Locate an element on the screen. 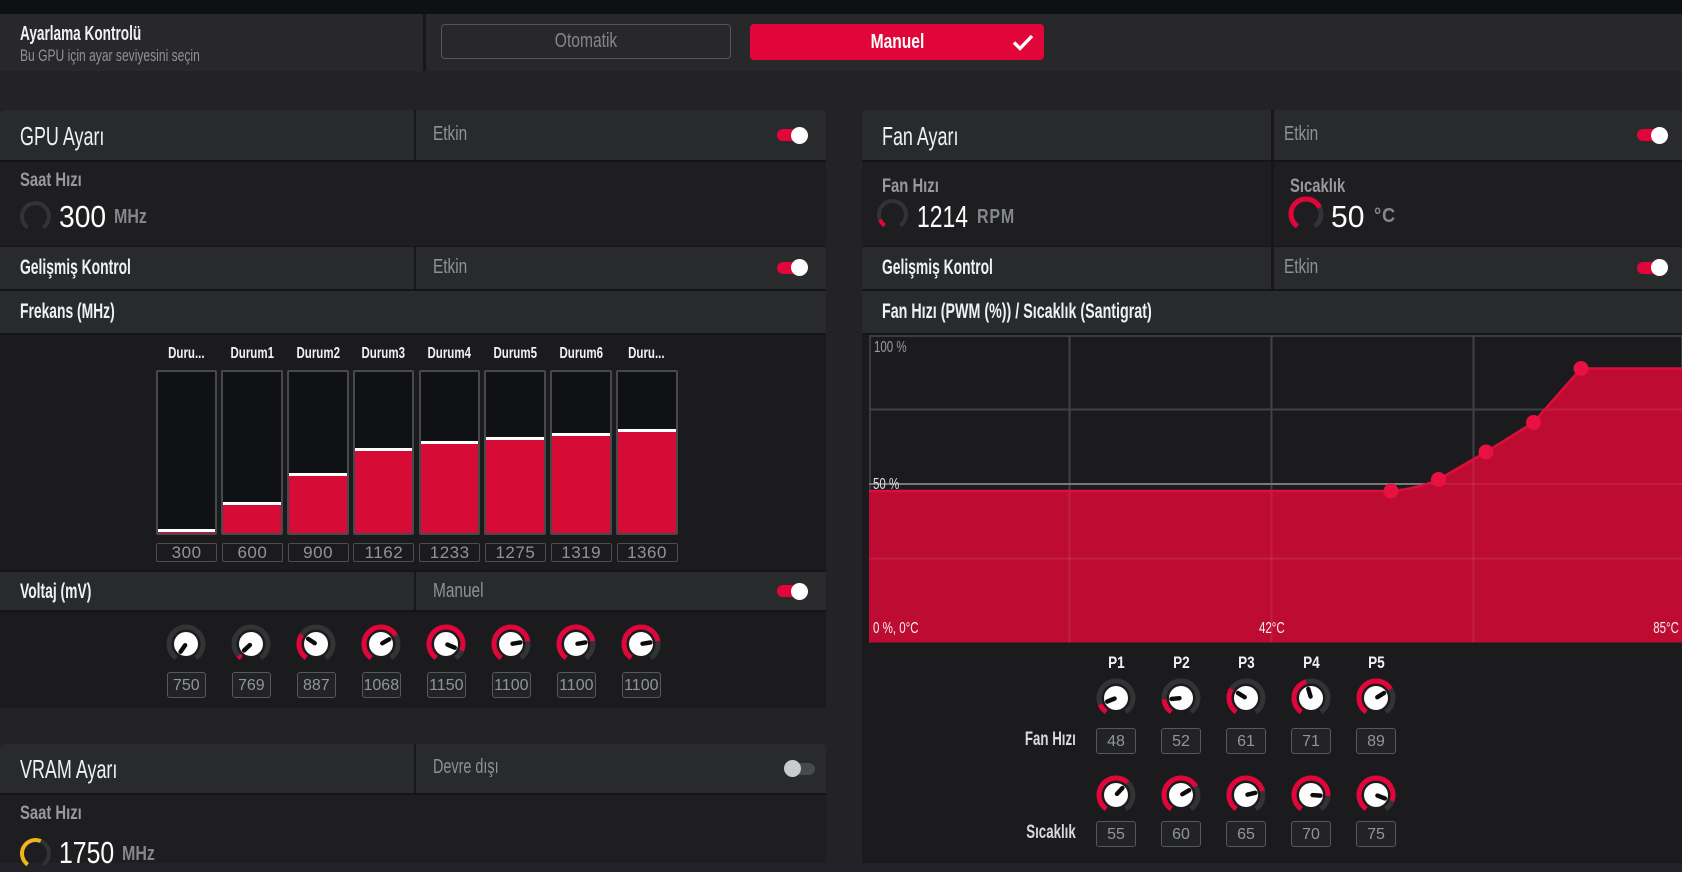  svg-text: 85°C is located at coordinates (1666, 627).